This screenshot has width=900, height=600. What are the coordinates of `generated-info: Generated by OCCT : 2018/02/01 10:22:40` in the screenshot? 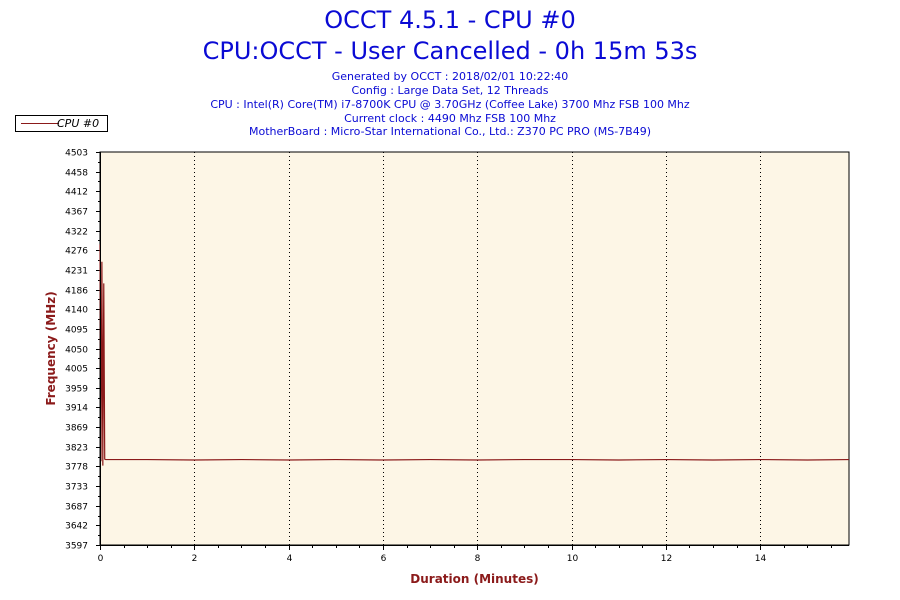 It's located at (450, 76).